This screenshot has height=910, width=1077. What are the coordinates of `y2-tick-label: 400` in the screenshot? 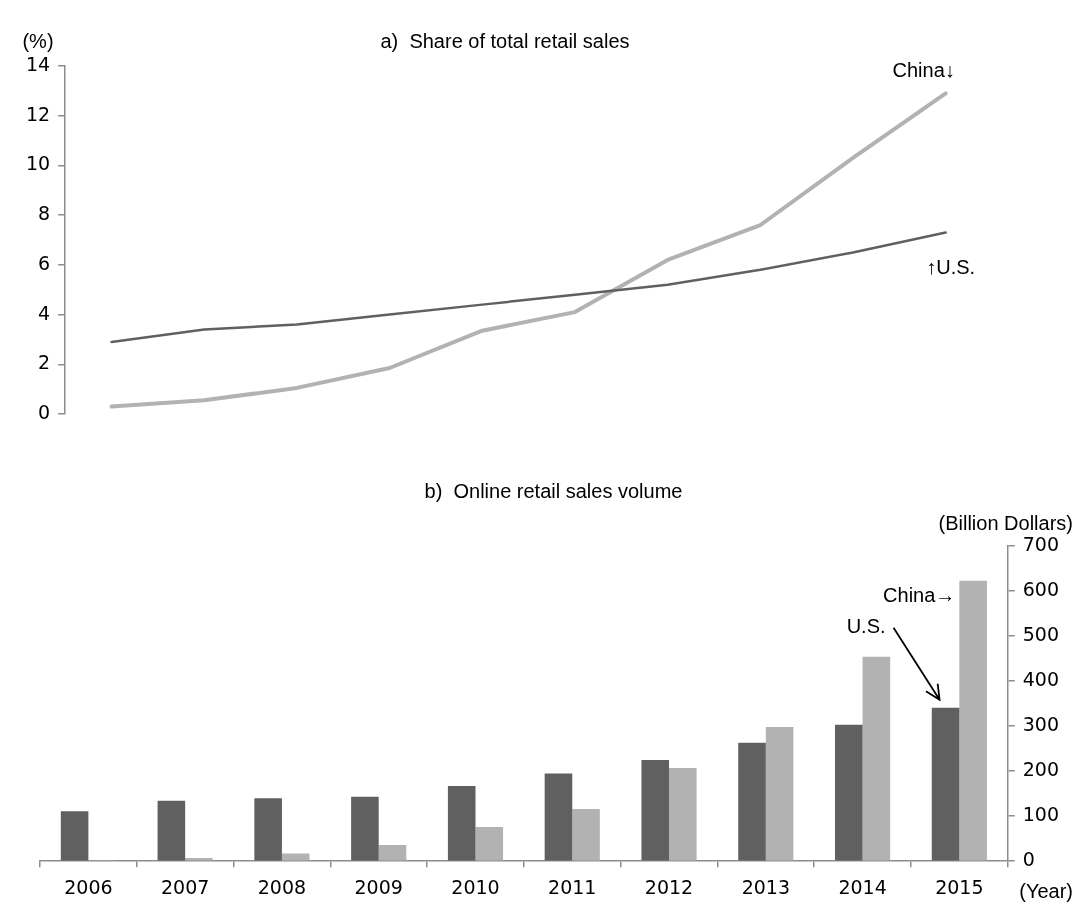 It's located at (1040, 679).